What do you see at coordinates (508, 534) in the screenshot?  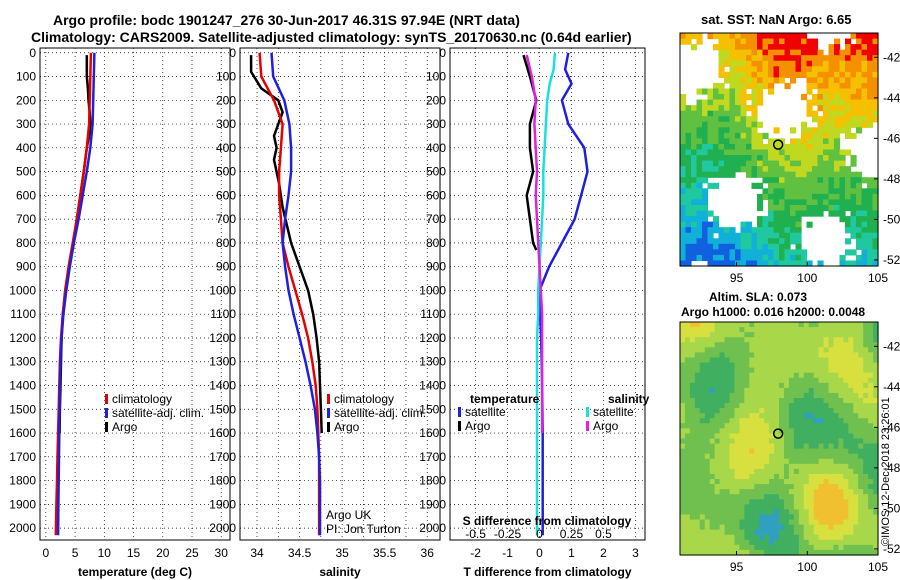 I see `difference-xtick2: -0.25` at bounding box center [508, 534].